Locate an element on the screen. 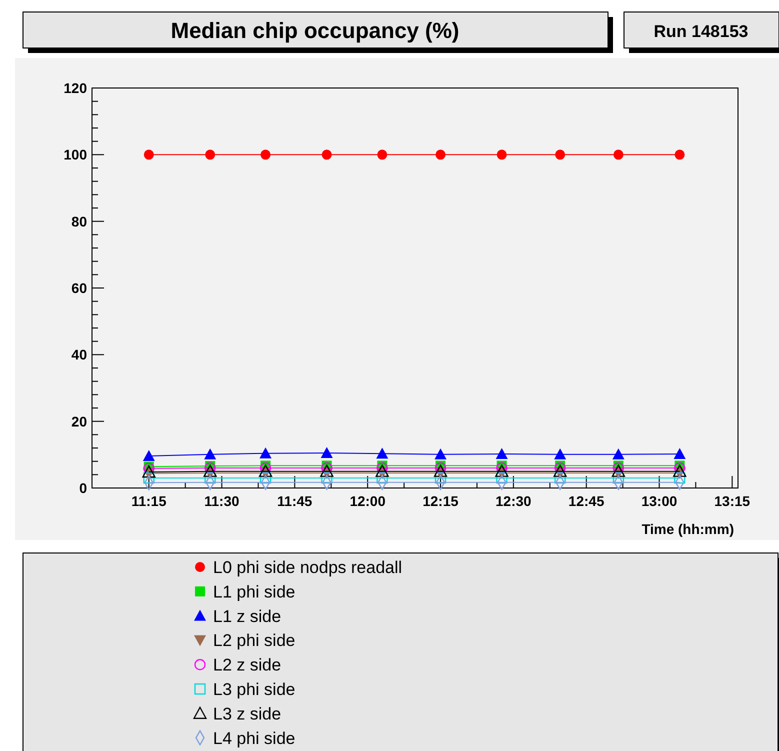 This screenshot has width=779, height=751. y-tick-label: 0 is located at coordinates (83, 488).